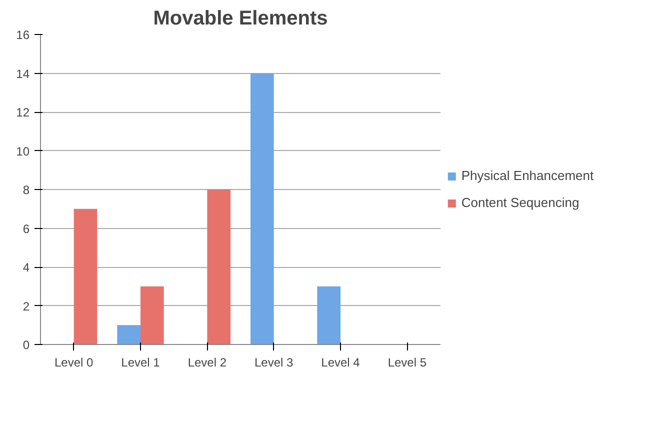  Describe the element at coordinates (23, 151) in the screenshot. I see `y-tick-label: 10` at that location.